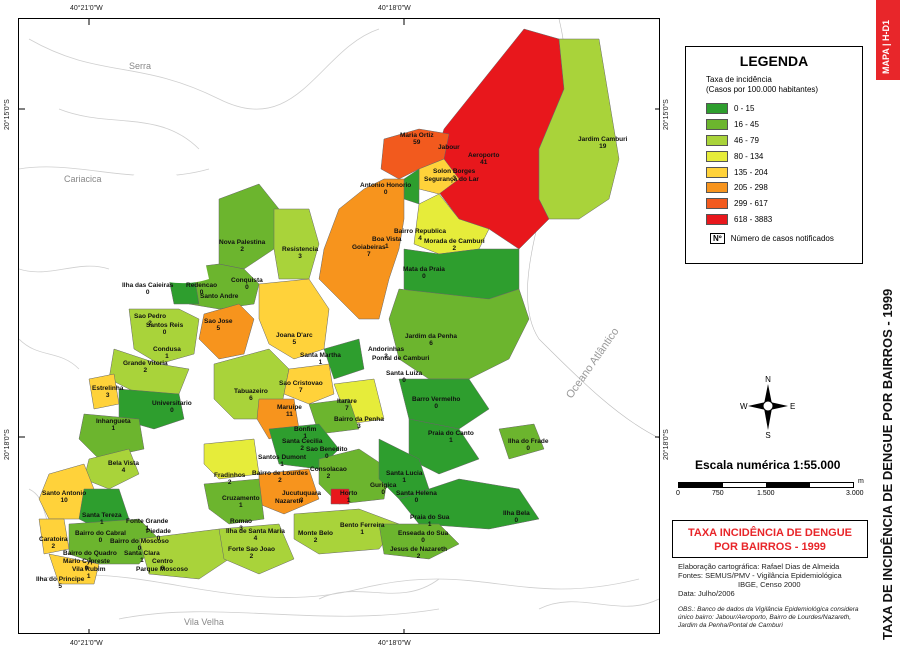  Describe the element at coordinates (167, 353) in the screenshot. I see `neighborhood-label: Condusa 1` at that location.